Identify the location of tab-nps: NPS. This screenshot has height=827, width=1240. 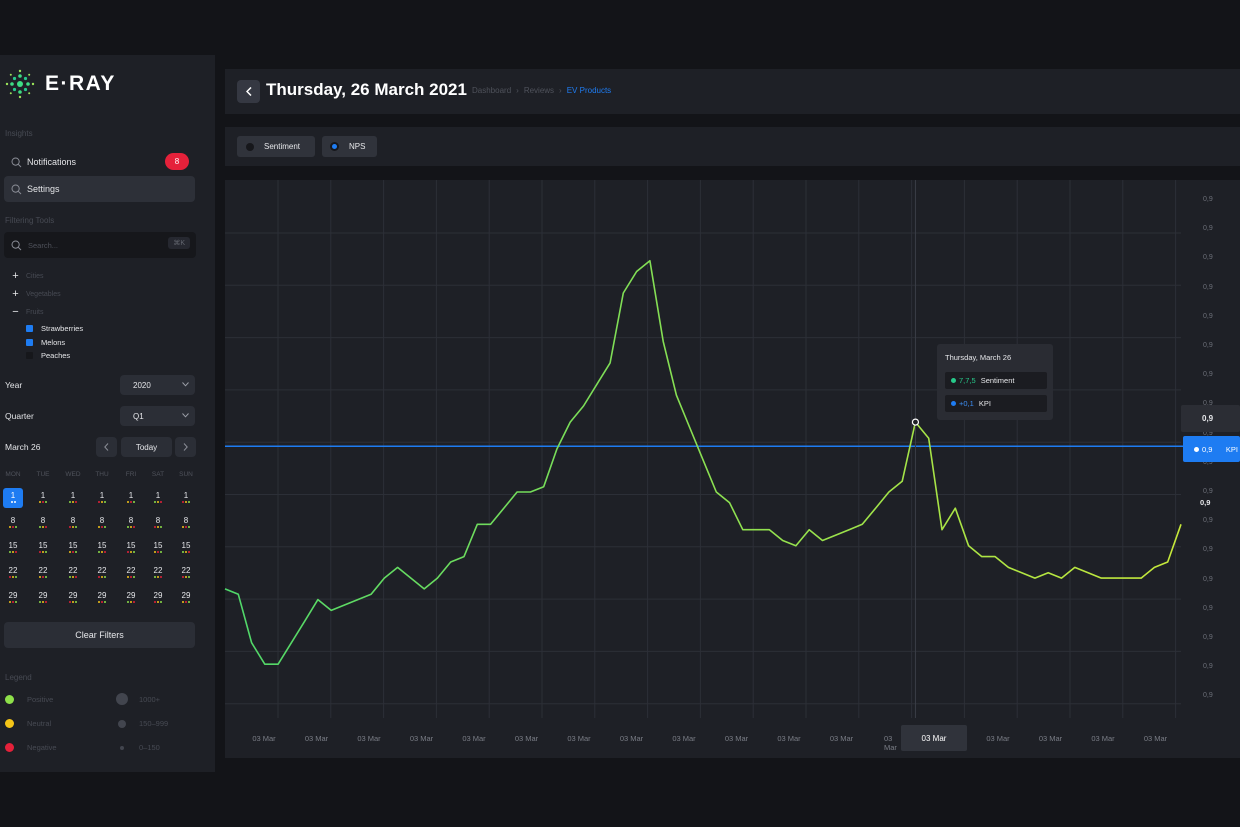
(349, 146).